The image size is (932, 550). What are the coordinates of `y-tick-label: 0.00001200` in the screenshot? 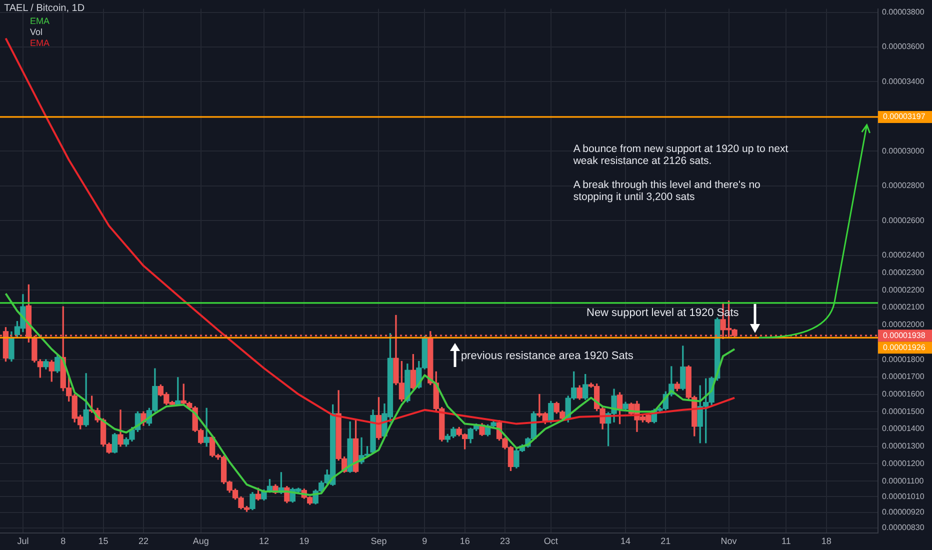 It's located at (903, 463).